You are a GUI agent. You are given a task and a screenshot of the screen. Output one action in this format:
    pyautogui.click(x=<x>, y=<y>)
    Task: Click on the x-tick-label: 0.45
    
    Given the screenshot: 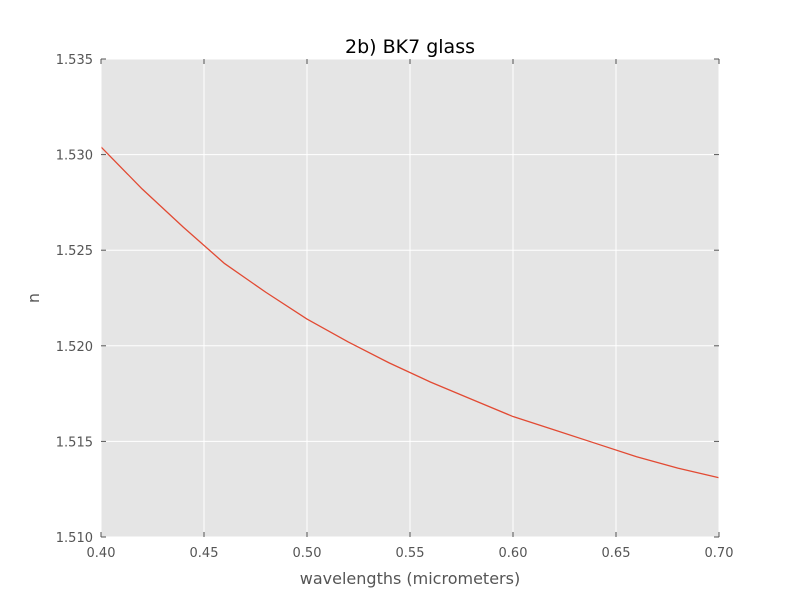 What is the action you would take?
    pyautogui.click(x=204, y=553)
    